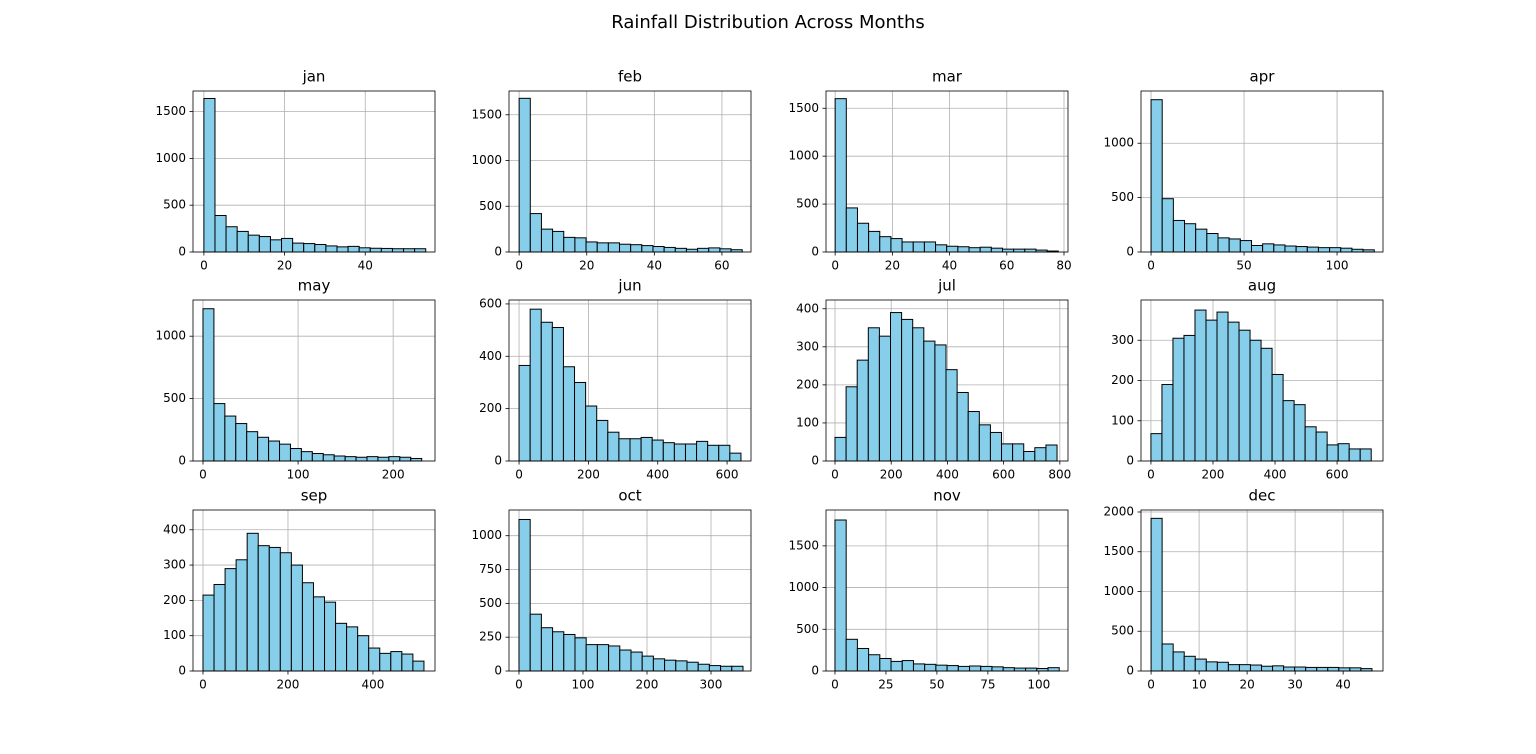  Describe the element at coordinates (284, 266) in the screenshot. I see `x-tick-label: 20` at that location.